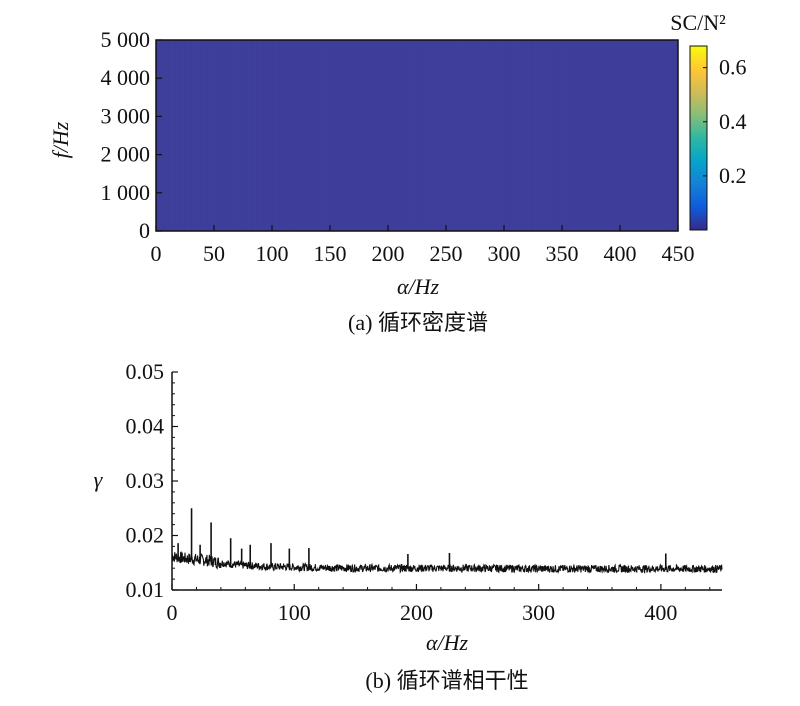  What do you see at coordinates (733, 175) in the screenshot?
I see `colorbar-tick-label: 0.2` at bounding box center [733, 175].